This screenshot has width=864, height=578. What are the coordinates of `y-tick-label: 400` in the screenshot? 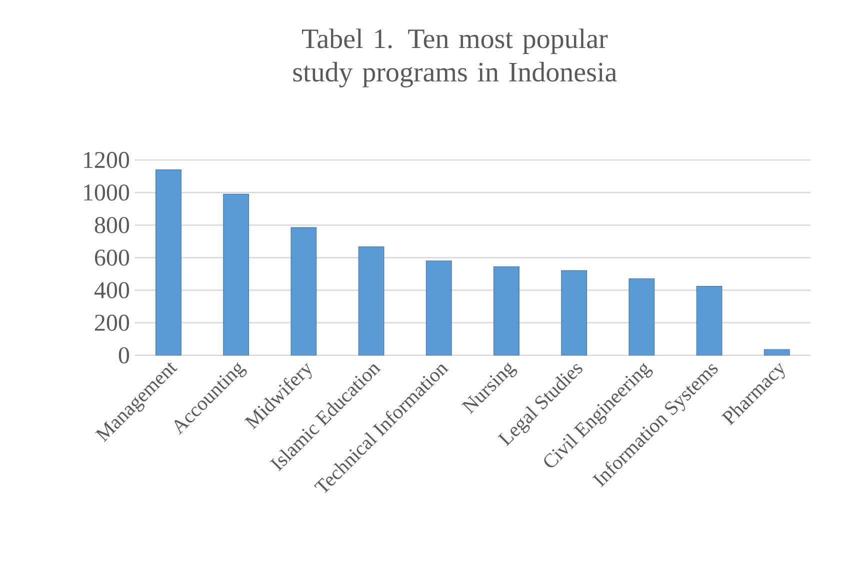 It's located at (112, 290).